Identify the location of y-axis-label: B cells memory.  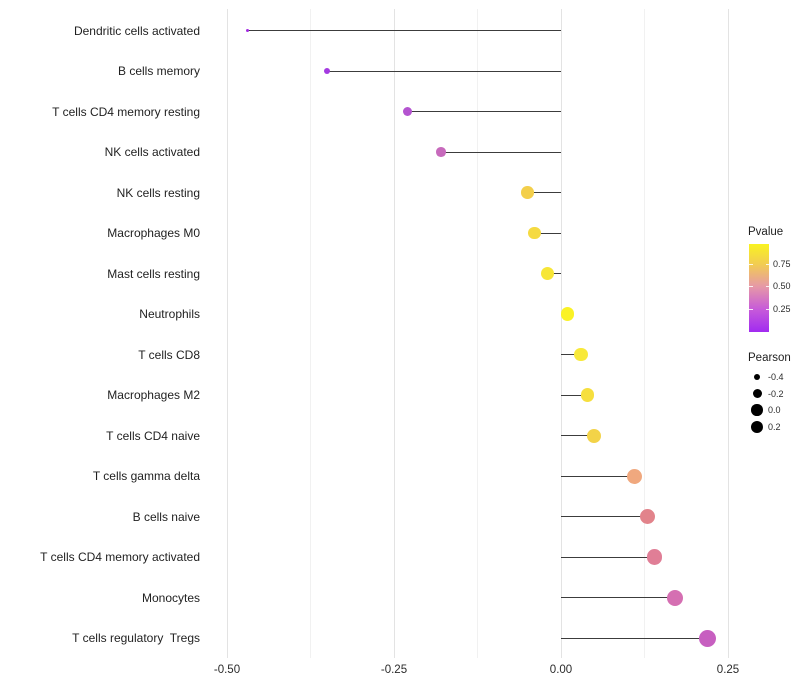
(158, 71).